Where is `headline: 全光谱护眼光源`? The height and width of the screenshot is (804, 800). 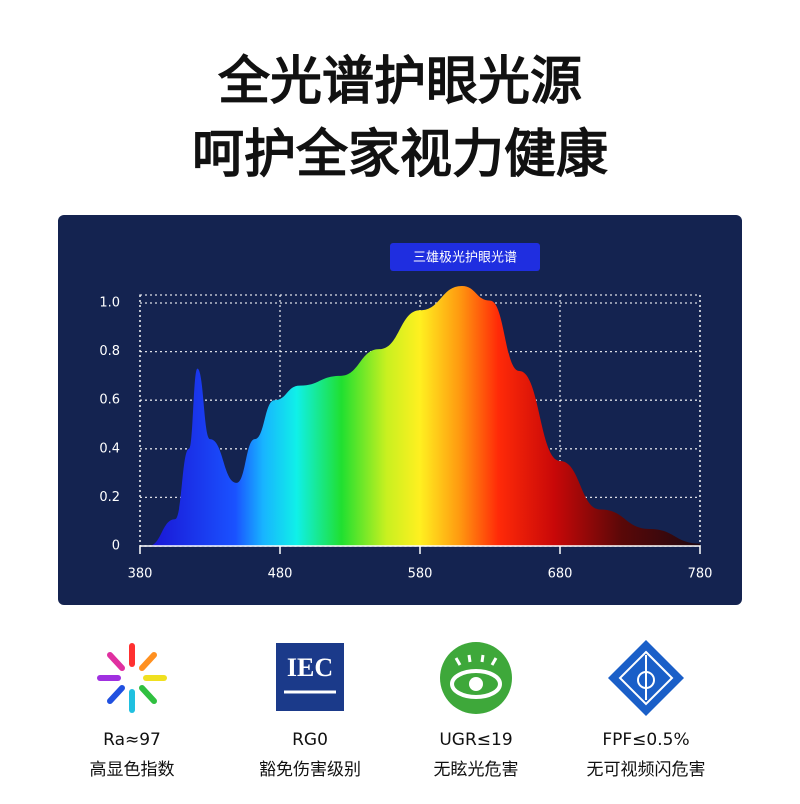 headline: 全光谱护眼光源 is located at coordinates (399, 82).